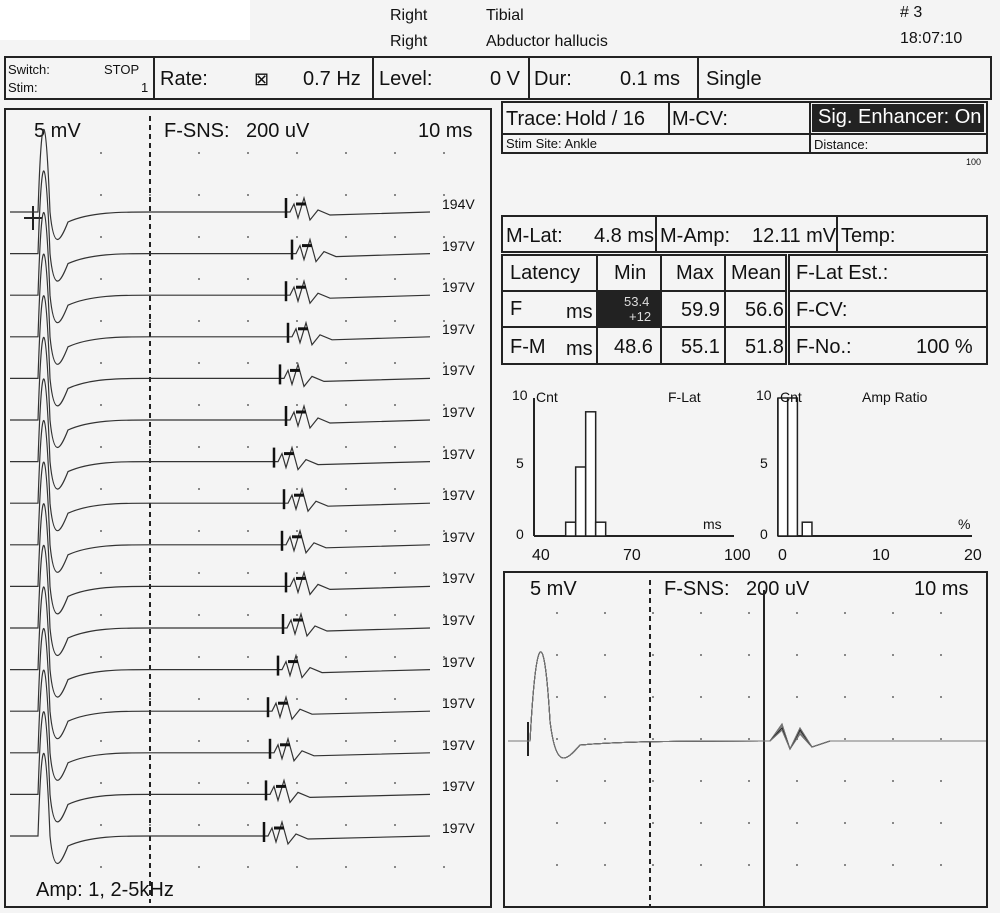 Image resolution: width=1000 pixels, height=913 pixels. I want to click on overlay-f-sensitivity-value: 200 uV, so click(778, 589).